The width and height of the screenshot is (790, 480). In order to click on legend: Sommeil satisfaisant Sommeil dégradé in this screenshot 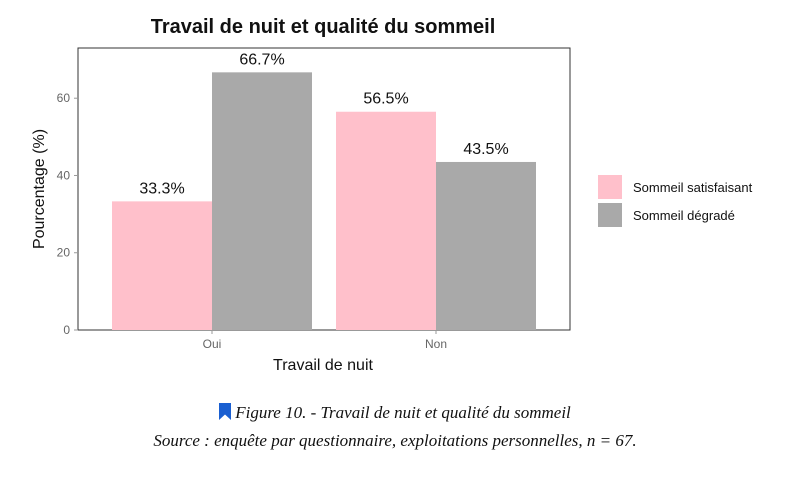, I will do `click(675, 201)`.